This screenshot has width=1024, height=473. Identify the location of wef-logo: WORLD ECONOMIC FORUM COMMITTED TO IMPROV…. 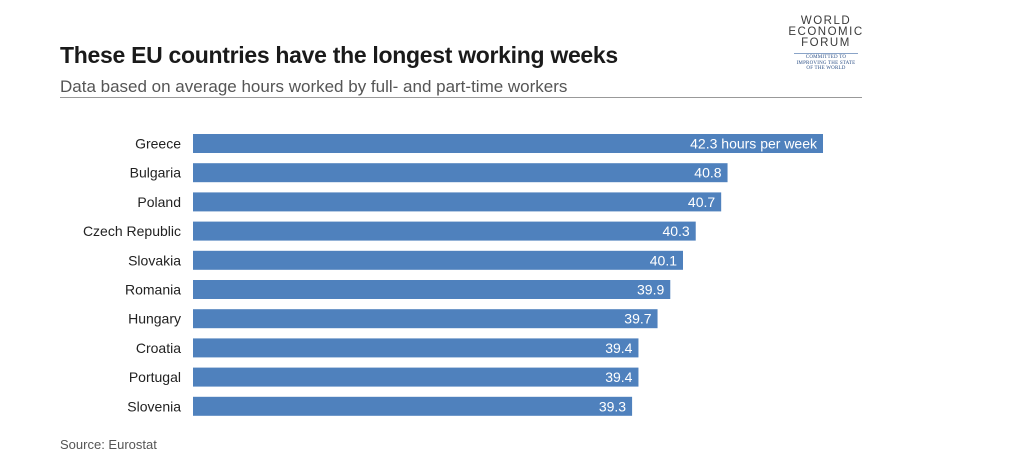
(826, 43).